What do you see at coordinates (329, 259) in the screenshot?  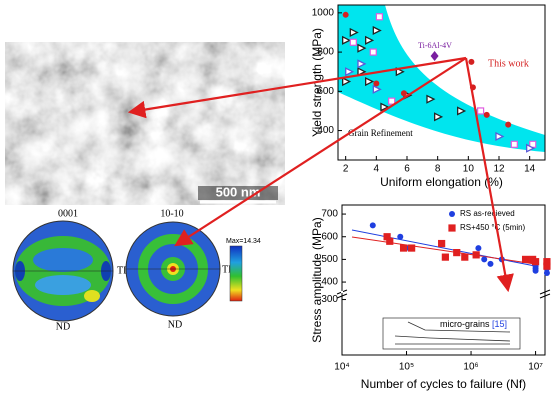 I see `y-tick-label: 500` at bounding box center [329, 259].